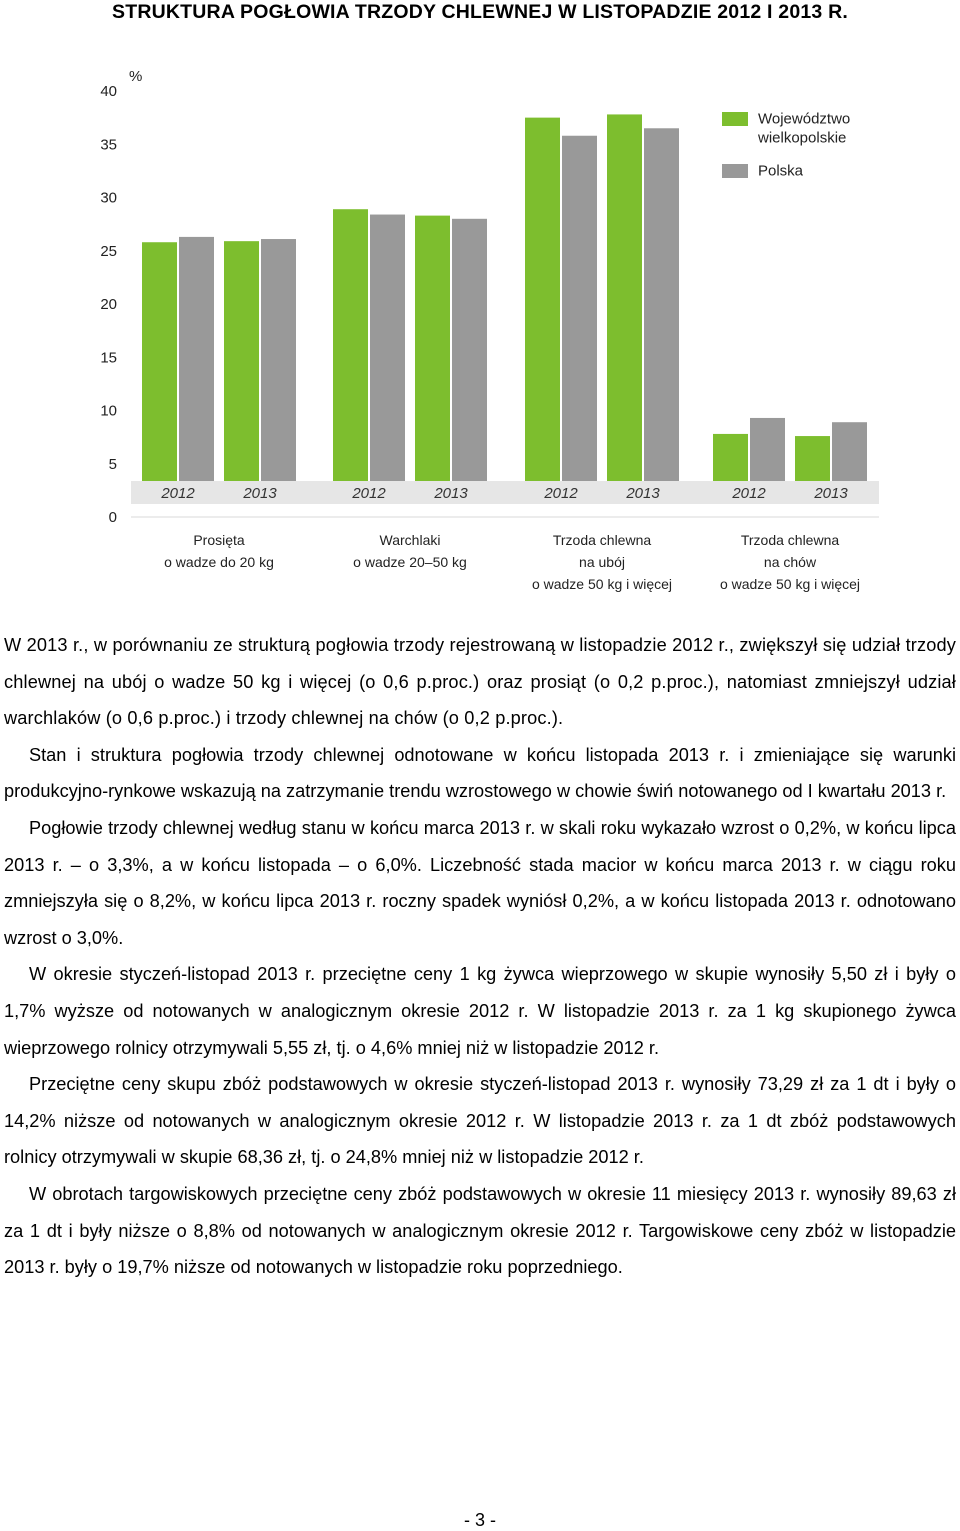 Image resolution: width=960 pixels, height=1531 pixels. Describe the element at coordinates (804, 118) in the screenshot. I see `legend-label: Województwo` at that location.